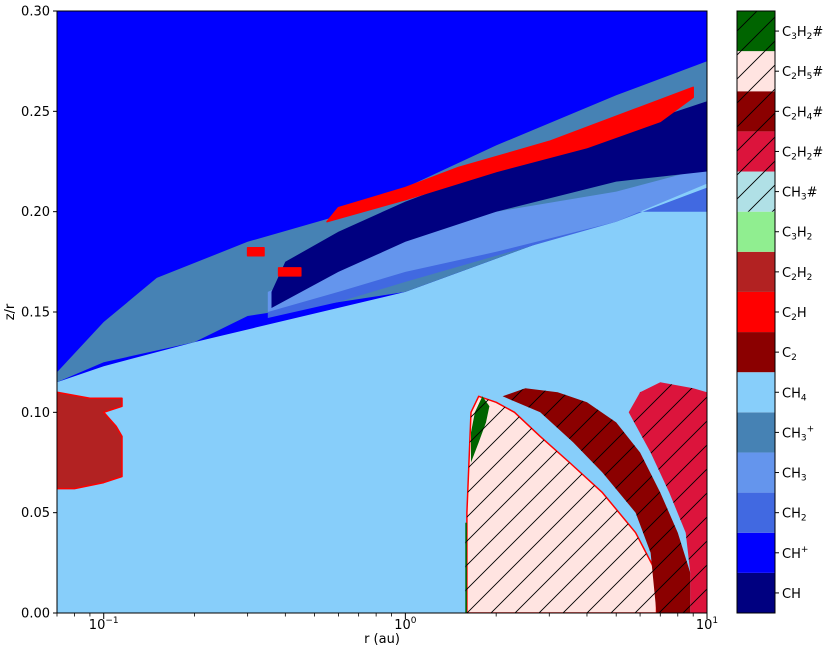  I want to click on y-tick-label: 0.00, so click(35, 614).